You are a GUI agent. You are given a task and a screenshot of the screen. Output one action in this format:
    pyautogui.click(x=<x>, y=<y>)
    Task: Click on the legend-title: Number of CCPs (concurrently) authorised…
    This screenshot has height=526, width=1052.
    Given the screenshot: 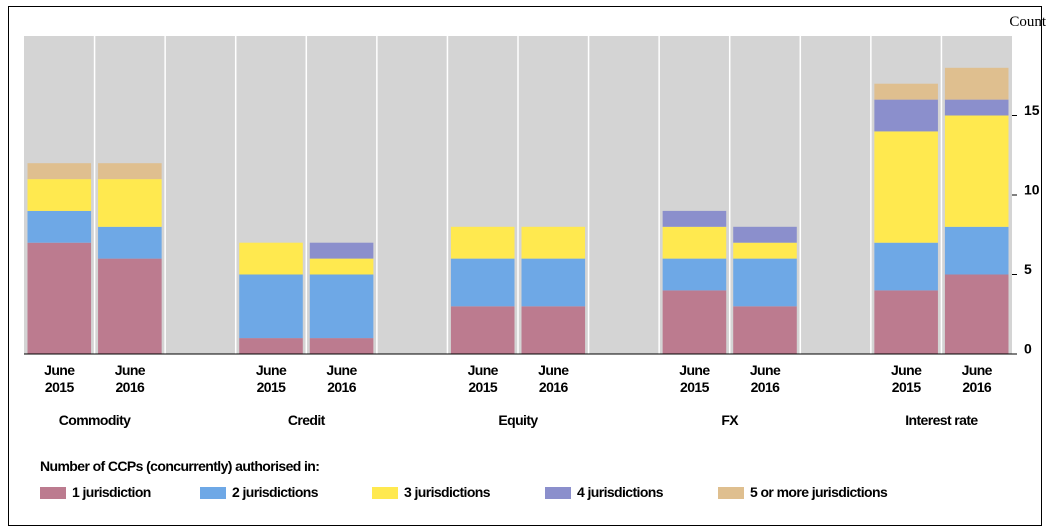 What is the action you would take?
    pyautogui.click(x=180, y=466)
    